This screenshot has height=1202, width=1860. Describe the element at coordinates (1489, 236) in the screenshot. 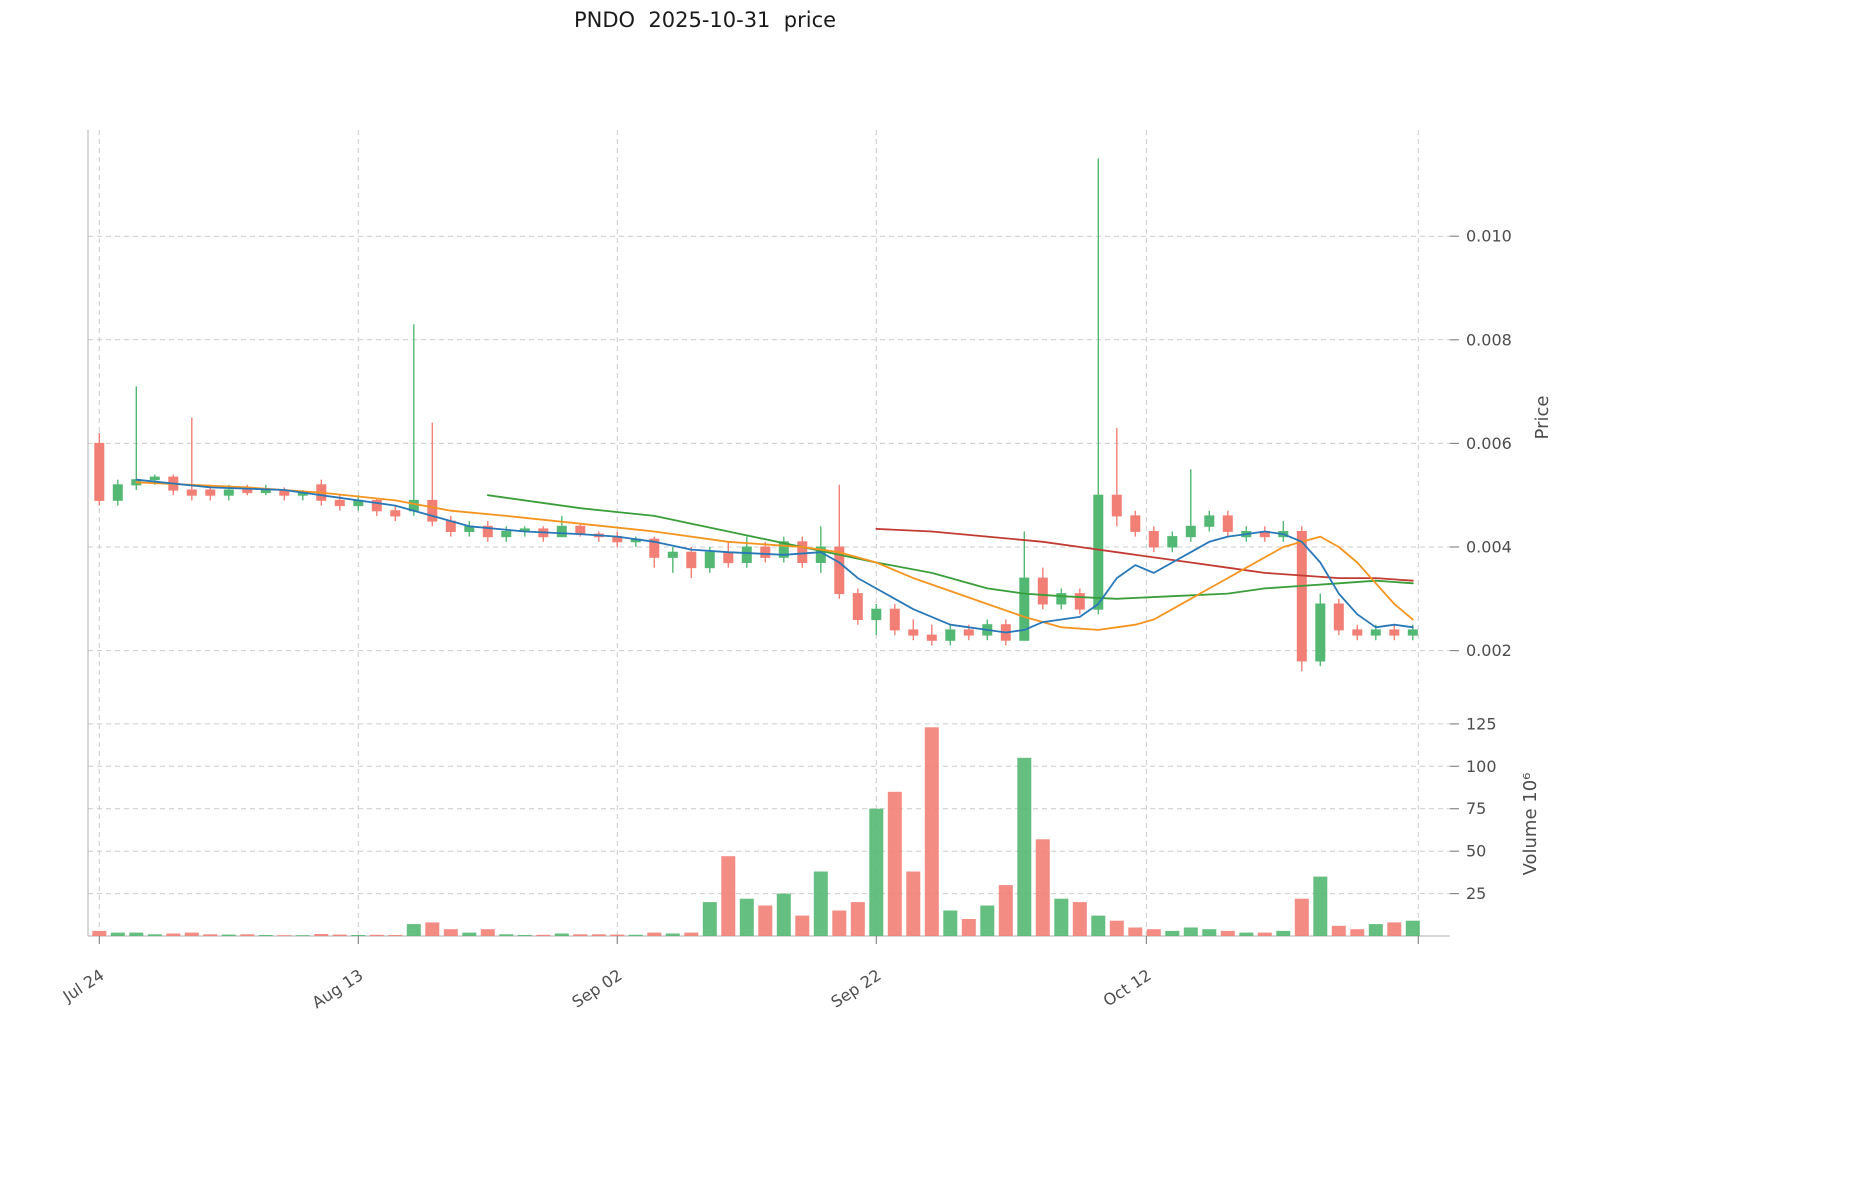

I see `price-tick-label: 0.010` at that location.